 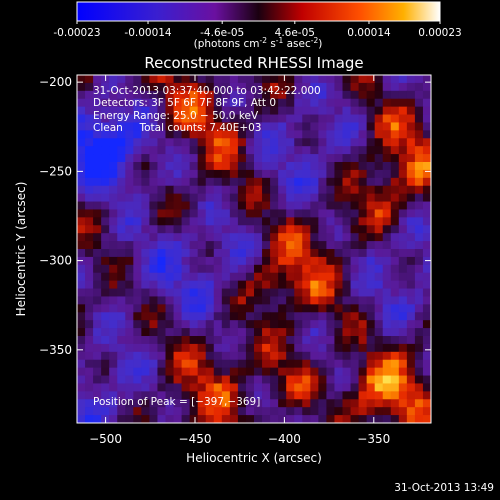 What do you see at coordinates (176, 115) in the screenshot?
I see `energy-range: Energy Range: 25.0 − 50.0 keV` at bounding box center [176, 115].